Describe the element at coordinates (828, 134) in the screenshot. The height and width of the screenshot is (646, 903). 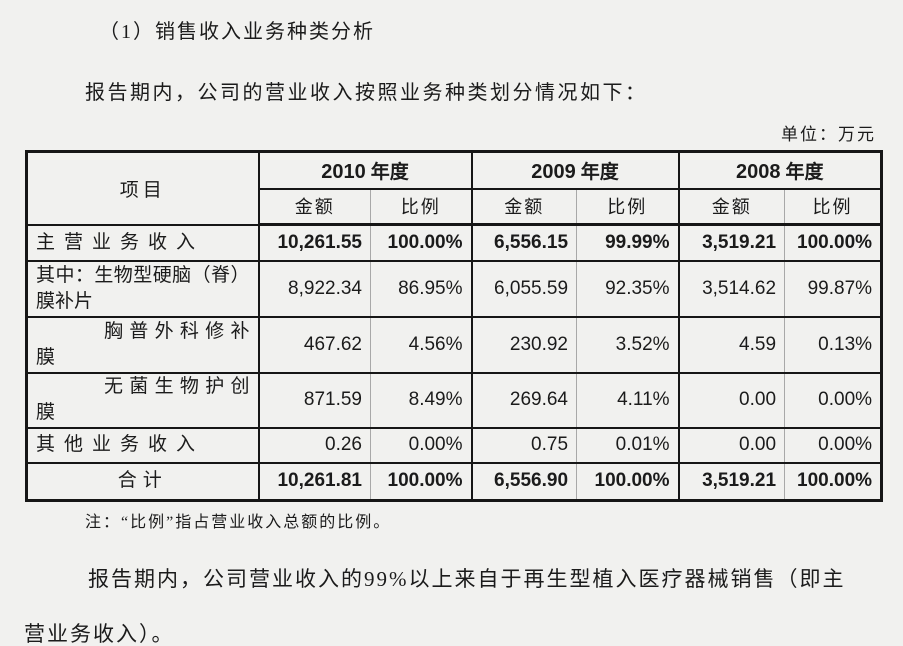
I see `unit-label: 单位：万元` at that location.